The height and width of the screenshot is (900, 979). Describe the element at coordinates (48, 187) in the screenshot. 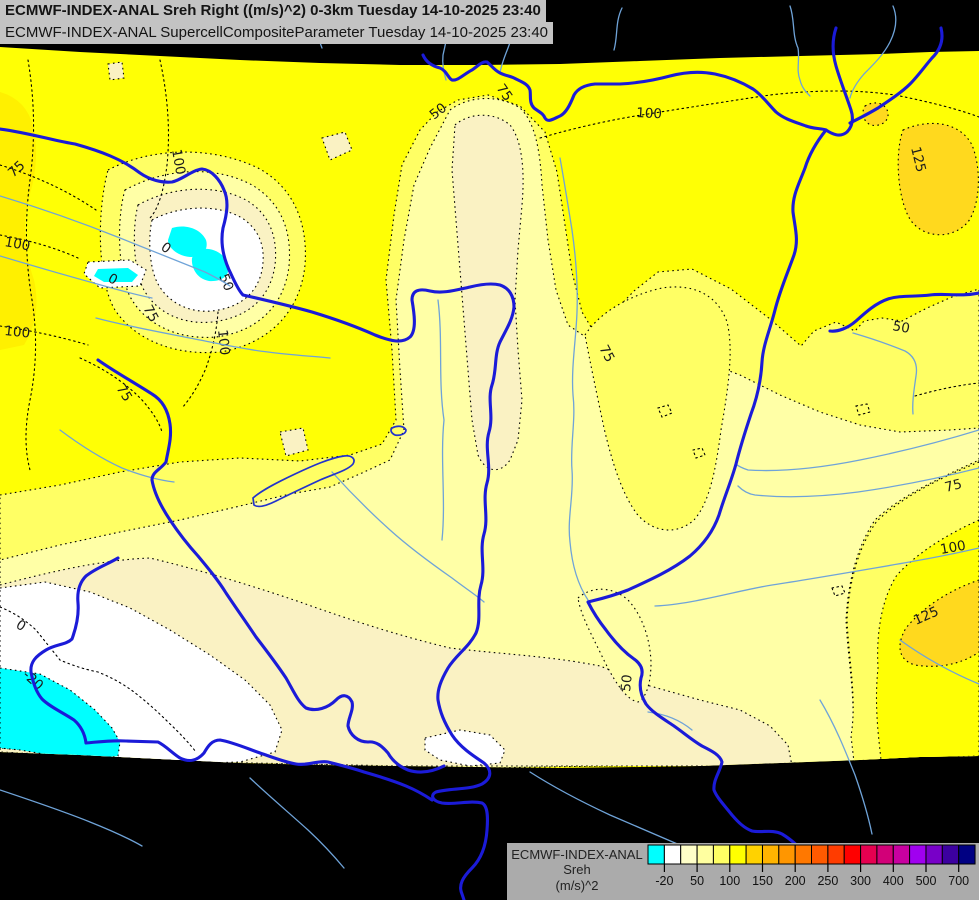

I see `contour-arc-w75` at that location.